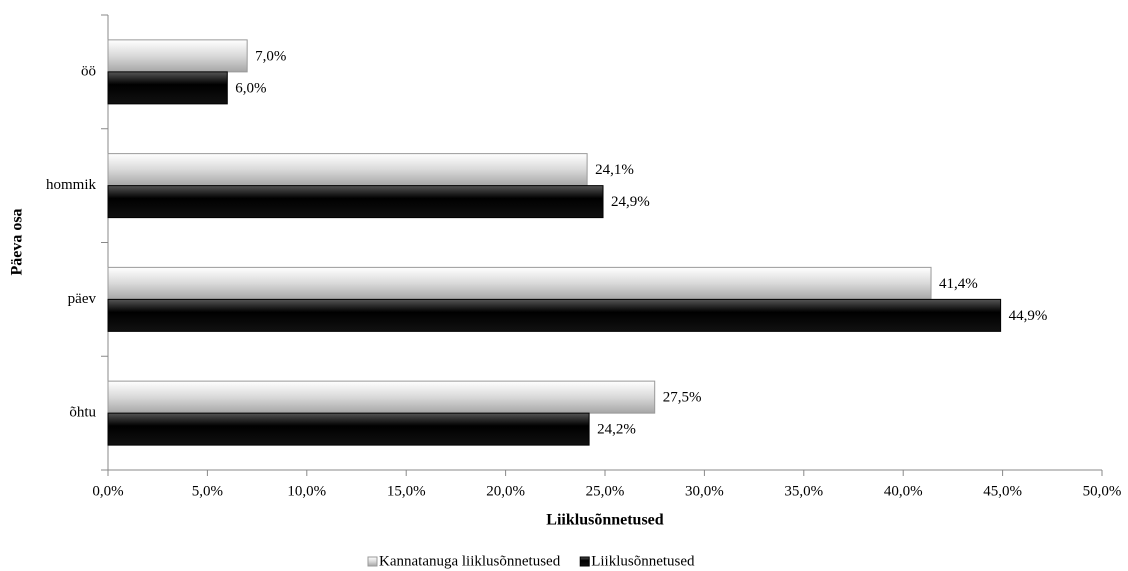 The image size is (1128, 571). Describe the element at coordinates (71, 185) in the screenshot. I see `y-tick-label: hommik` at that location.